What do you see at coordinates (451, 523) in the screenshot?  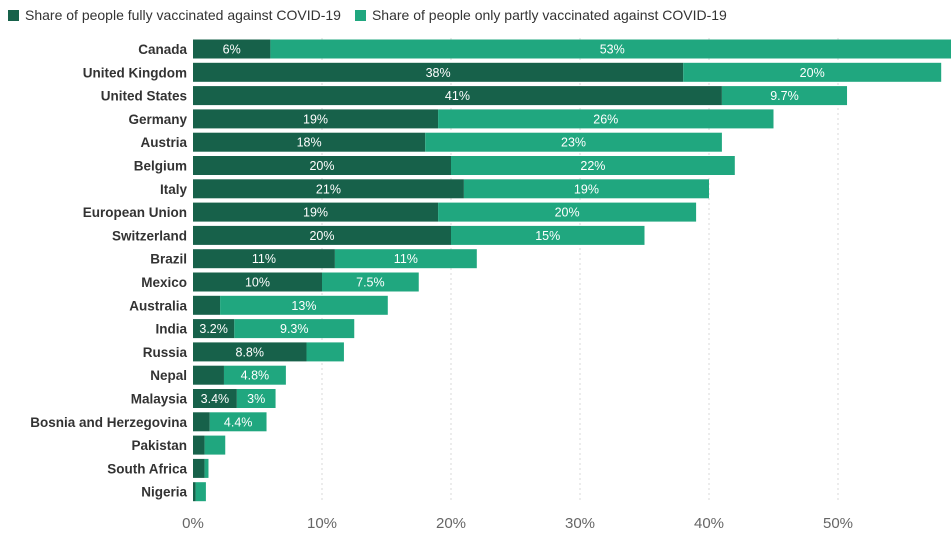 I see `x-tick-label: 20%` at bounding box center [451, 523].